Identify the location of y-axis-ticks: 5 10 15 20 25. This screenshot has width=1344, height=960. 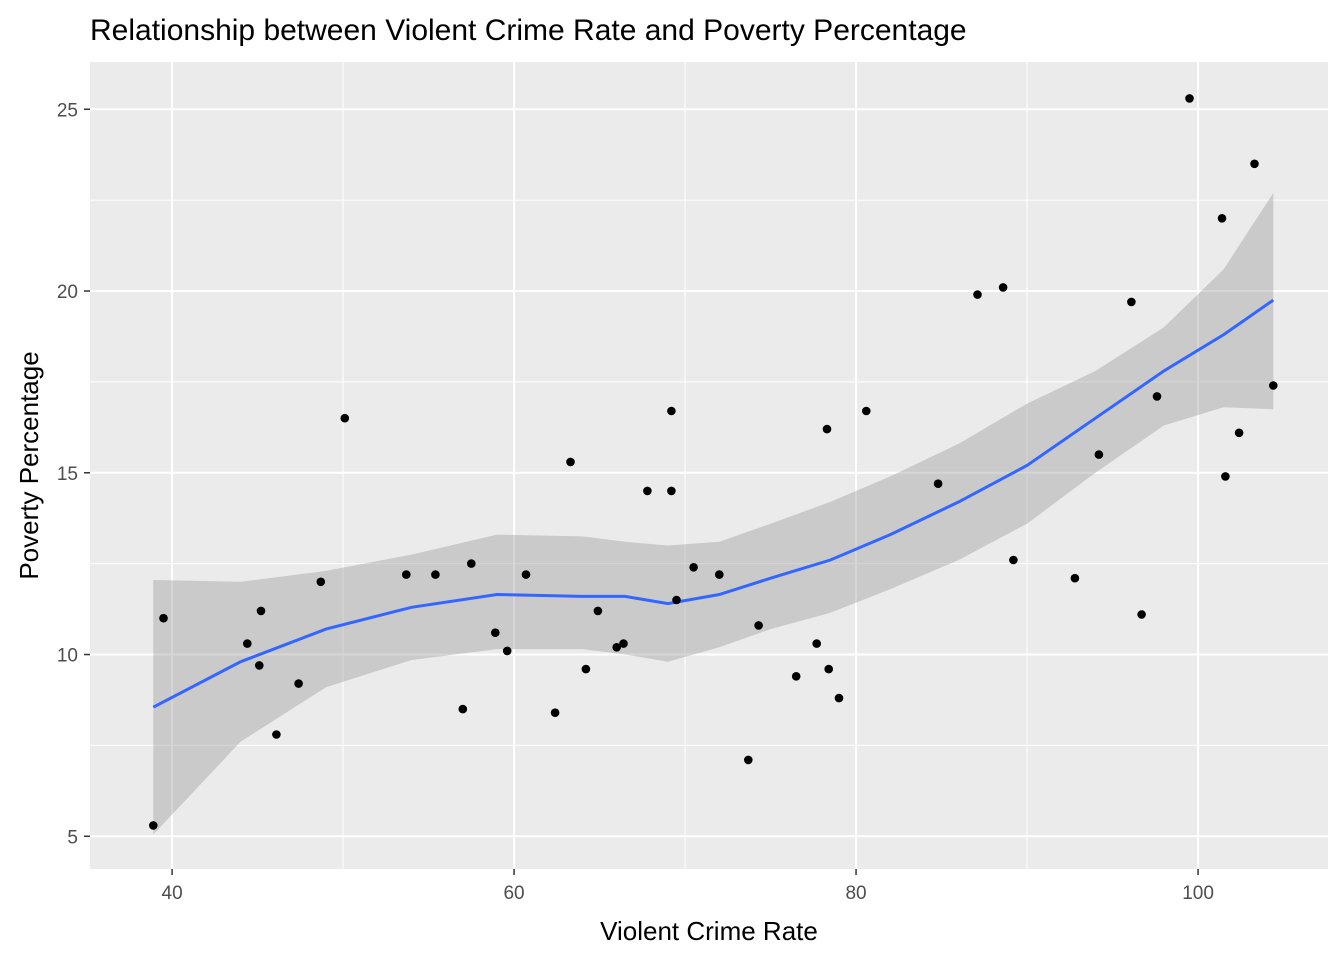
(73, 474).